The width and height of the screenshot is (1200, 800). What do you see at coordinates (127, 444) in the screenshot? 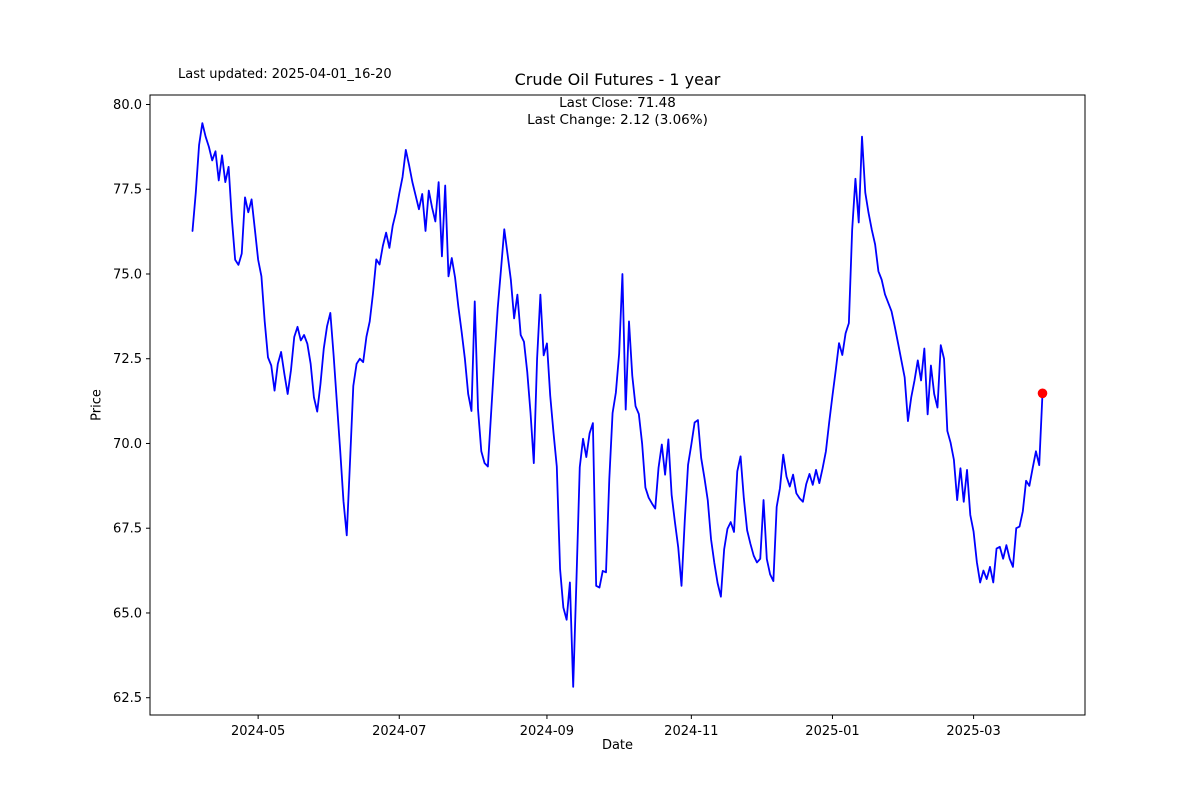
I see `y-tick-label: 70.0` at bounding box center [127, 444].